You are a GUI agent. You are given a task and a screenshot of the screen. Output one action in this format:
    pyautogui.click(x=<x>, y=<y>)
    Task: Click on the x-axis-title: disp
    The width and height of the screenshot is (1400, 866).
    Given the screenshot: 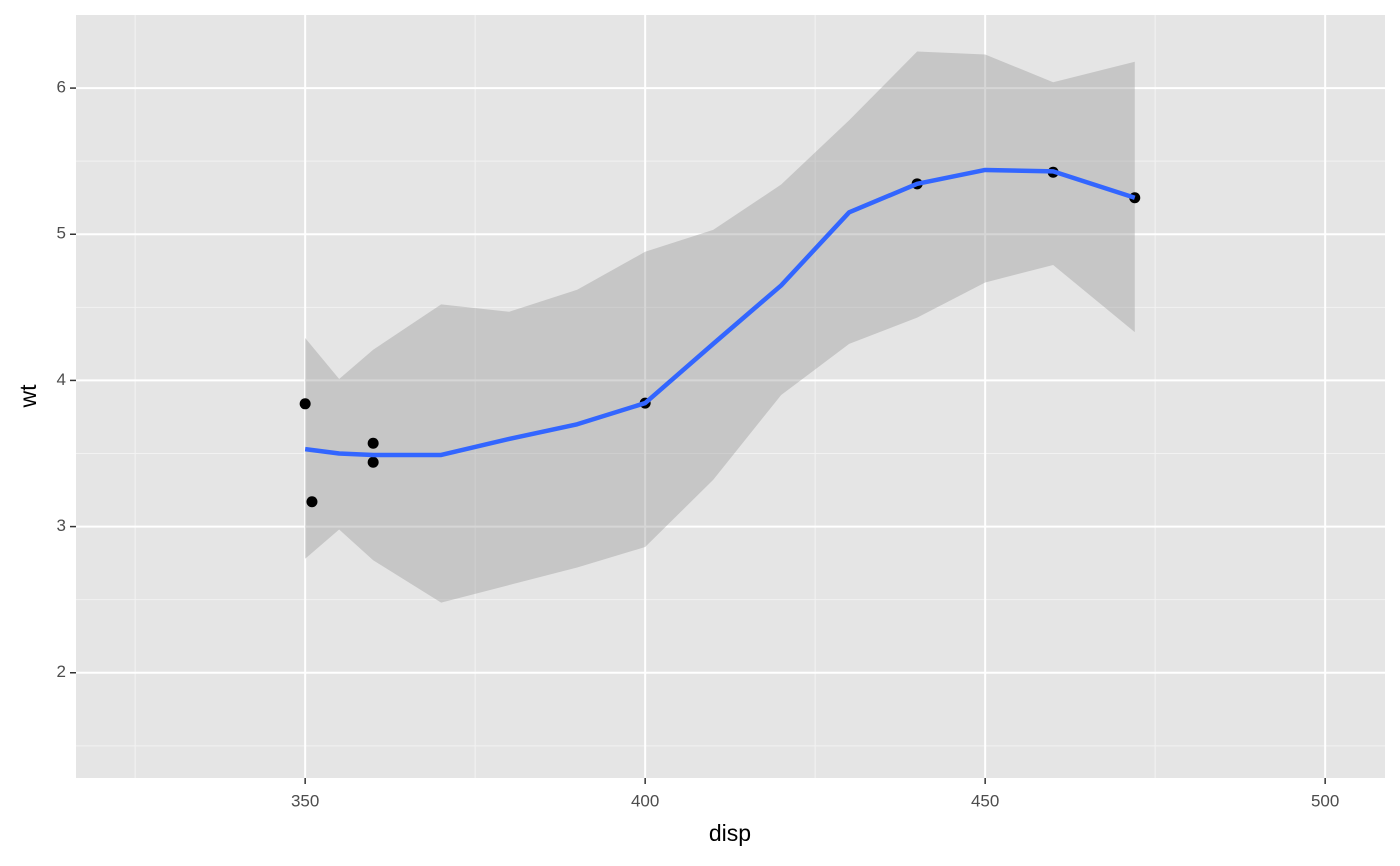 What is the action you would take?
    pyautogui.click(x=730, y=833)
    